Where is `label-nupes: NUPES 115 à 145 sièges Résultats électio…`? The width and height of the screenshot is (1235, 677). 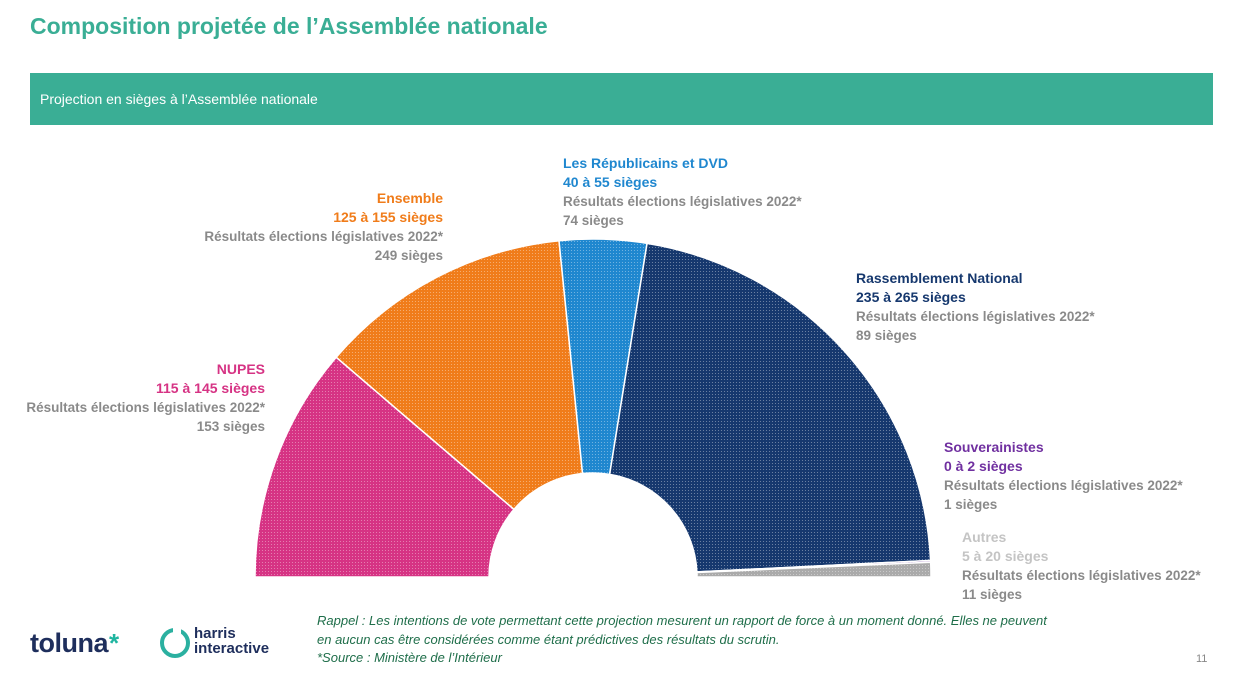
label-nupes: NUPES 115 à 145 sièges Résultats électio… is located at coordinates (145, 398).